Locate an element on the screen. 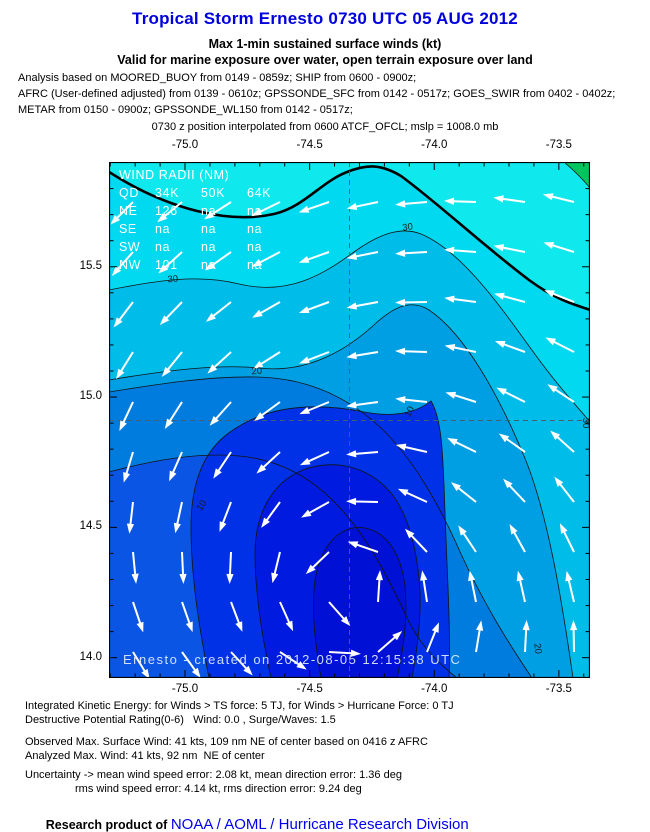 This screenshot has width=650, height=832. contour-line-core is located at coordinates (359, 602).